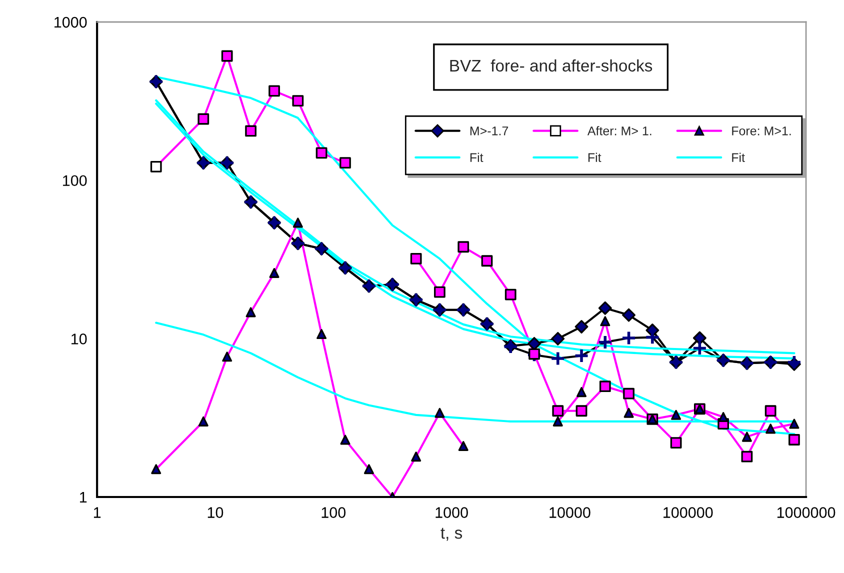  What do you see at coordinates (619, 131) in the screenshot?
I see `legend-label: After: M> 1.` at bounding box center [619, 131].